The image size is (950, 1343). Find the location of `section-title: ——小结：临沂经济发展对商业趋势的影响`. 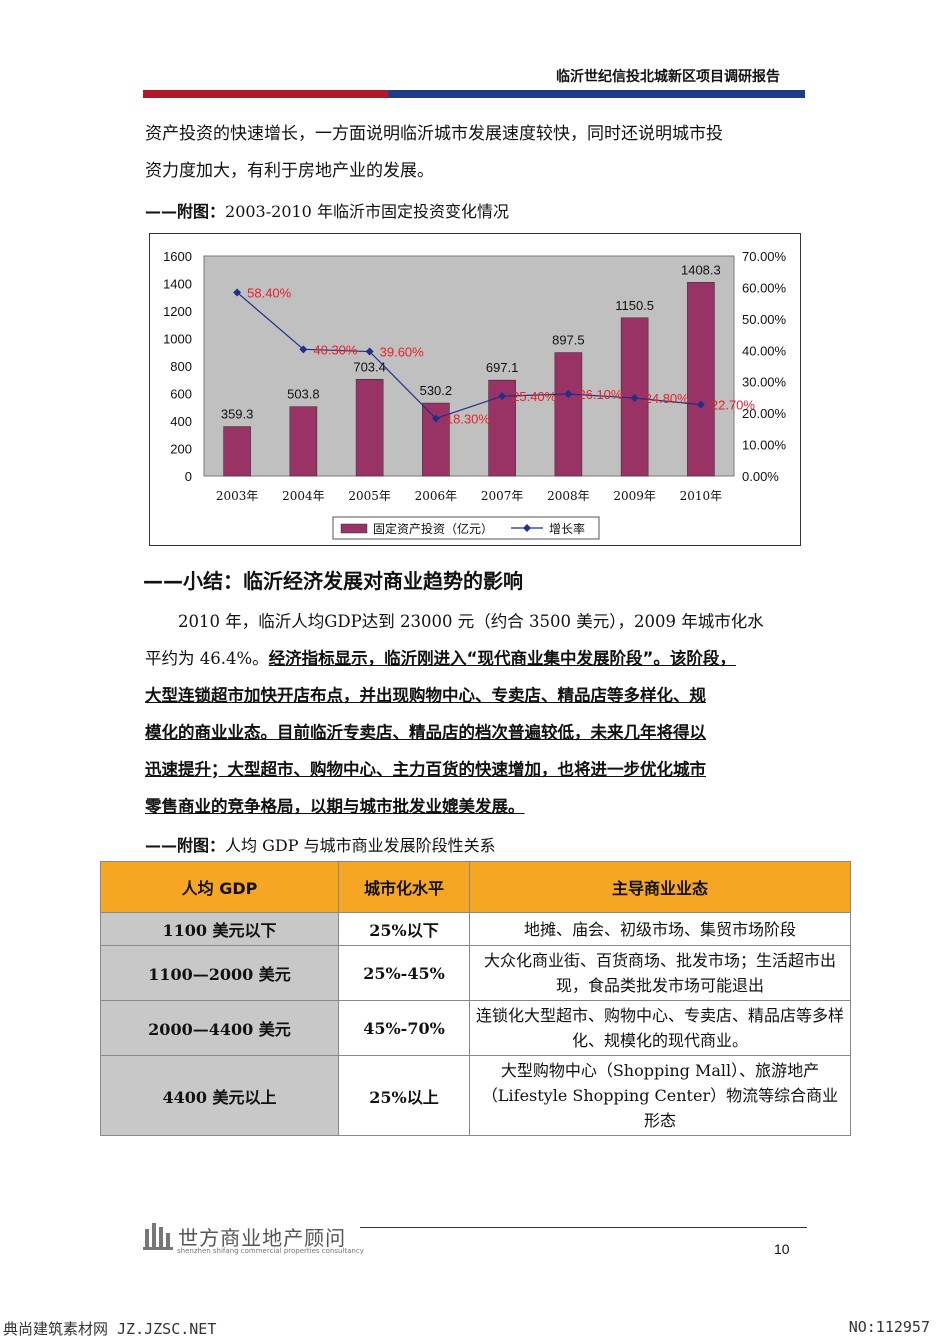

section-title: ——小结：临沂经济发展对商业趋势的影响 is located at coordinates (333, 581).